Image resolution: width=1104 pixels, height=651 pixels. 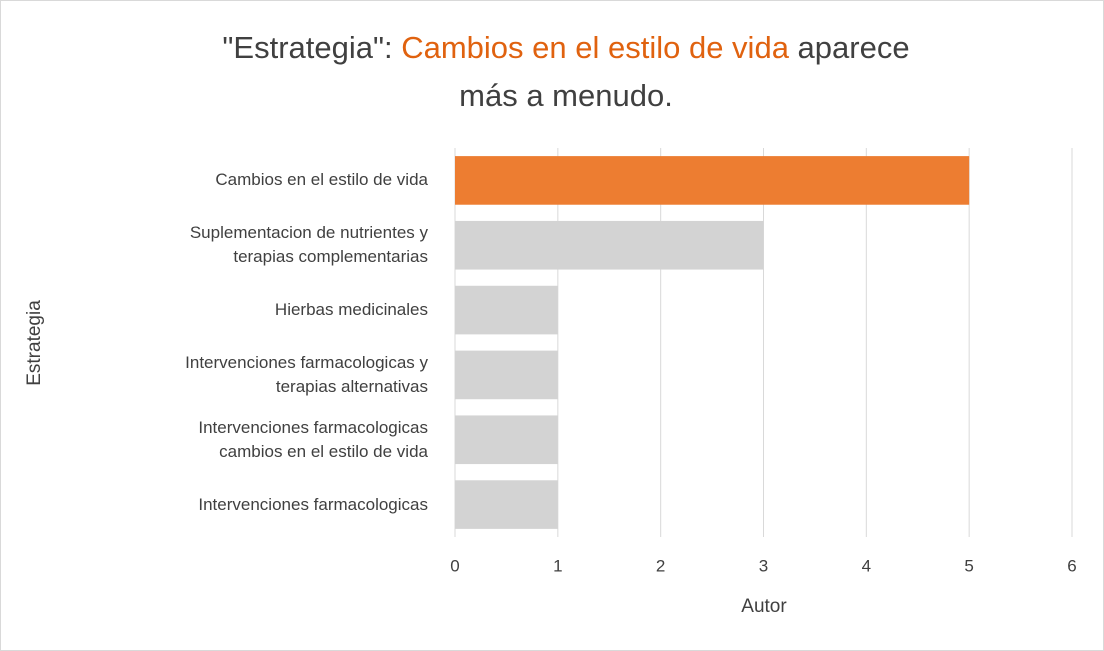 I want to click on x-tick-label: 2, so click(x=660, y=565).